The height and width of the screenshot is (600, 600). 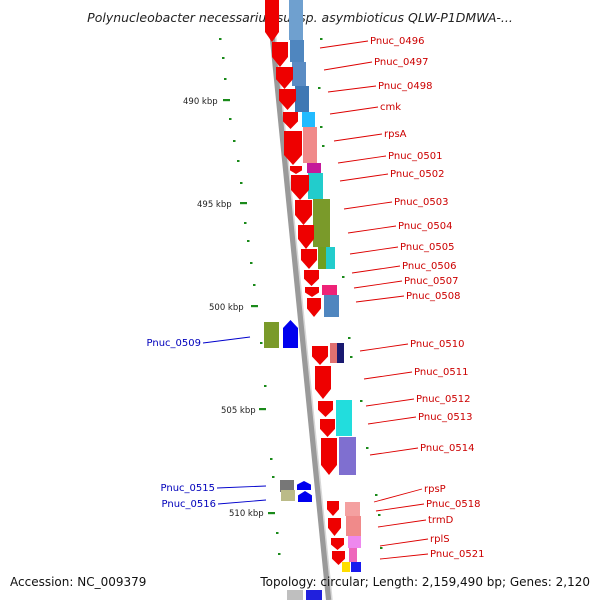 I want to click on gene-label: Pnuc_0496, so click(x=397, y=41).